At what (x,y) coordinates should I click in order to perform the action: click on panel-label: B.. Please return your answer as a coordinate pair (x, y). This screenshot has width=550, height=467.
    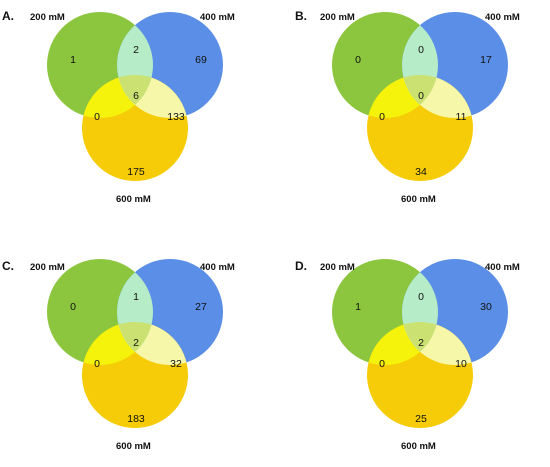
    Looking at the image, I should click on (301, 16).